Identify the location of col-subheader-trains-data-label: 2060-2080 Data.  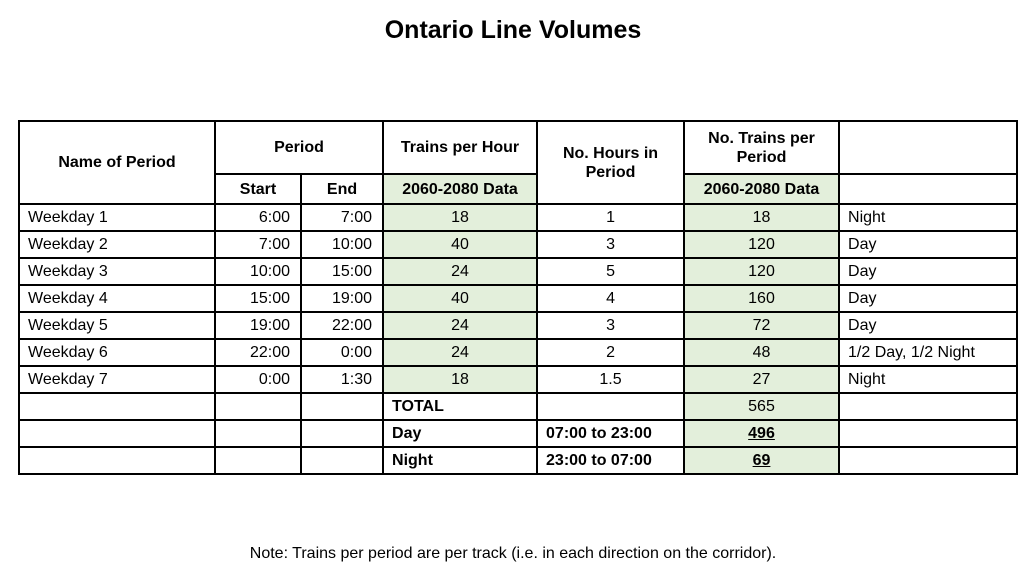
(762, 189).